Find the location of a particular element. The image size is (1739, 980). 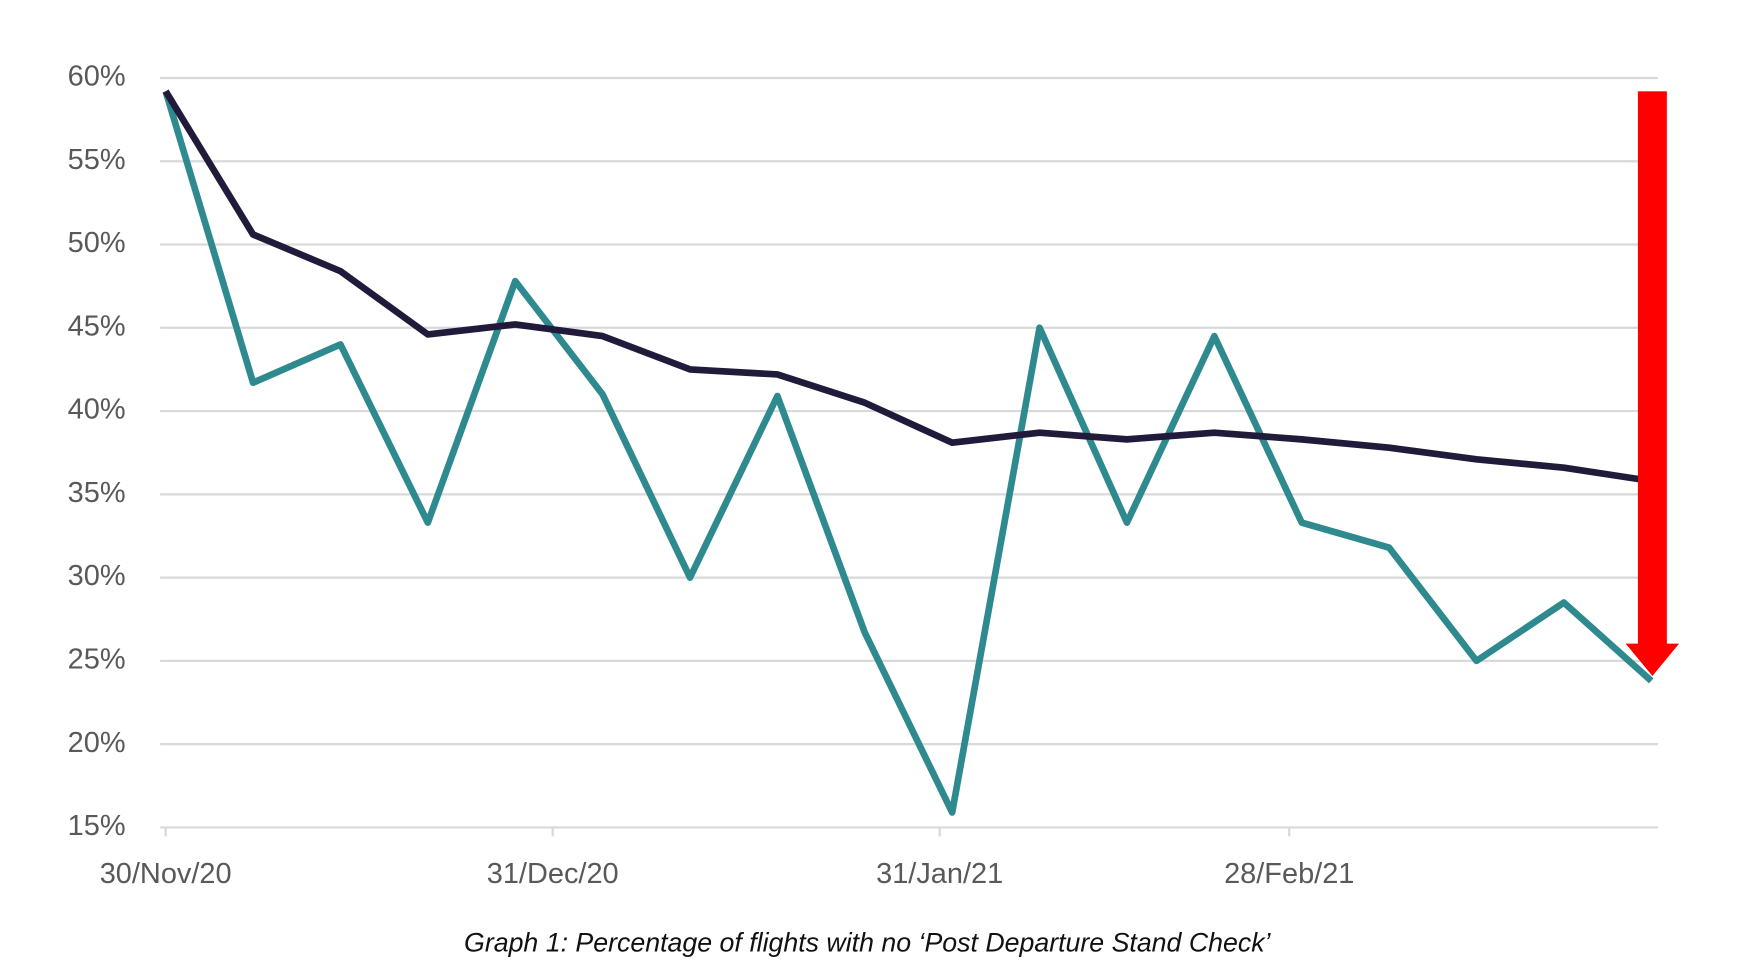

x-tick-label: 28/Feb/21 is located at coordinates (1289, 874).